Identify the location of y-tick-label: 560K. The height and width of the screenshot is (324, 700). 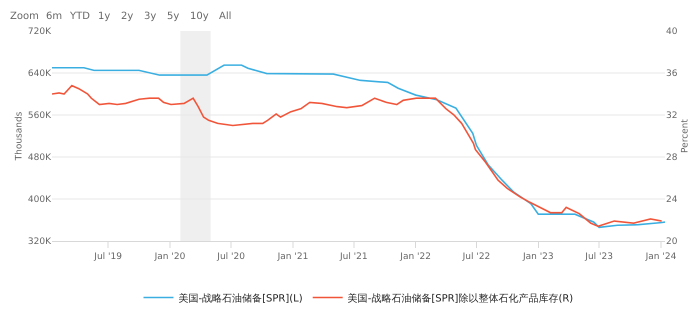
(40, 116).